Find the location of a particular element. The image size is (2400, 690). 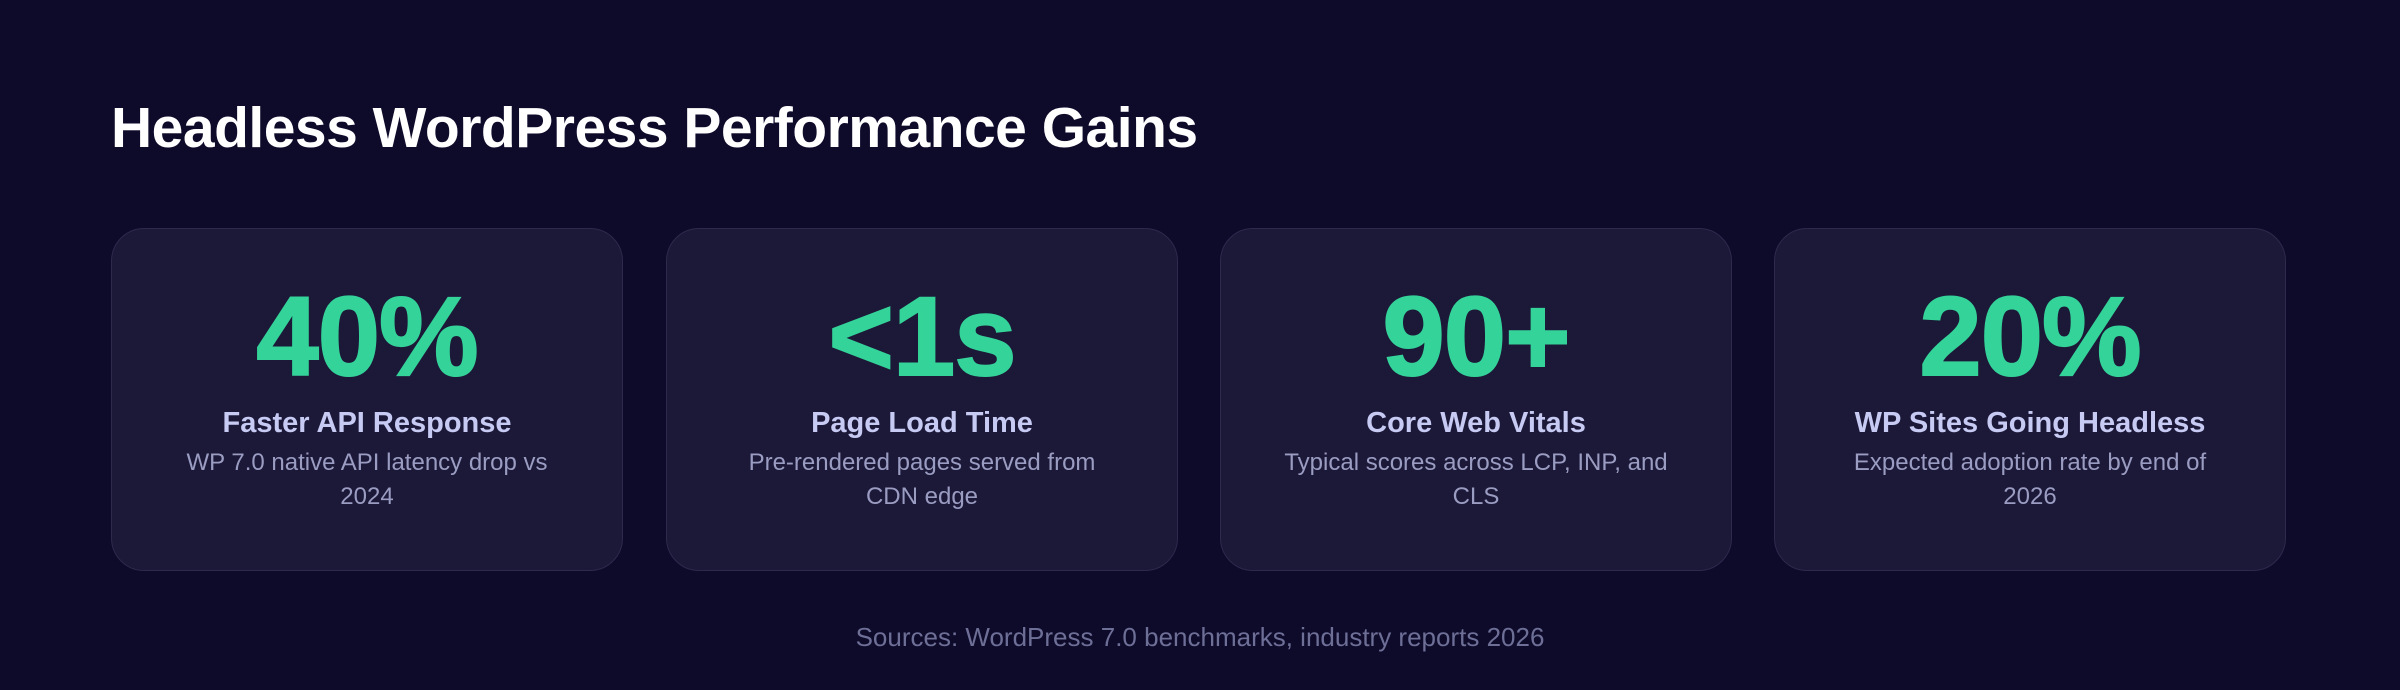

stat-value: 90+ is located at coordinates (1477, 336).